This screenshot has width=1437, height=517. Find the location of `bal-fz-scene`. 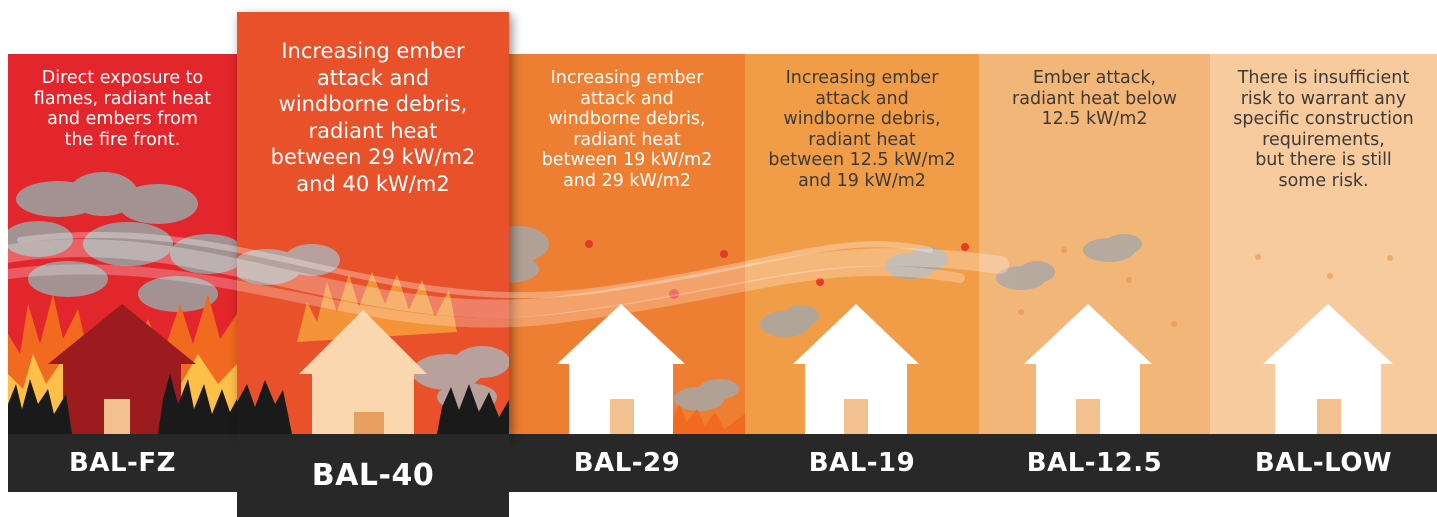

bal-fz-scene is located at coordinates (122, 303).